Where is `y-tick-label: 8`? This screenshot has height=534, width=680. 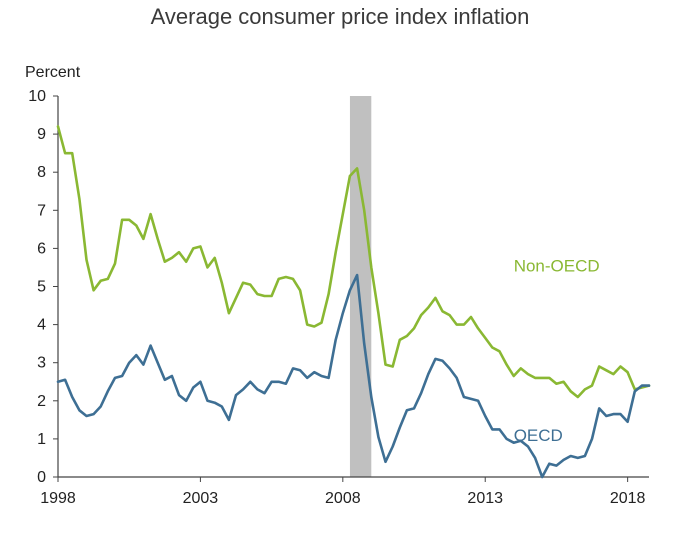
y-tick-label: 8 is located at coordinates (41, 172).